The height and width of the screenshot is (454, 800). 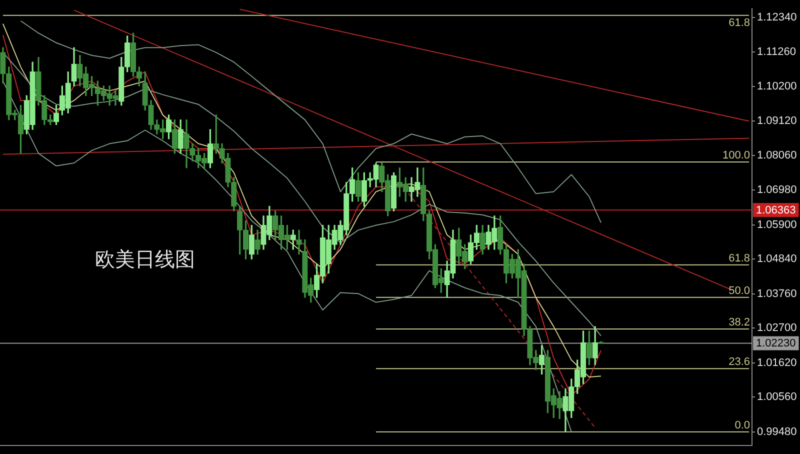 I want to click on annotation: 50.0, so click(x=739, y=290).